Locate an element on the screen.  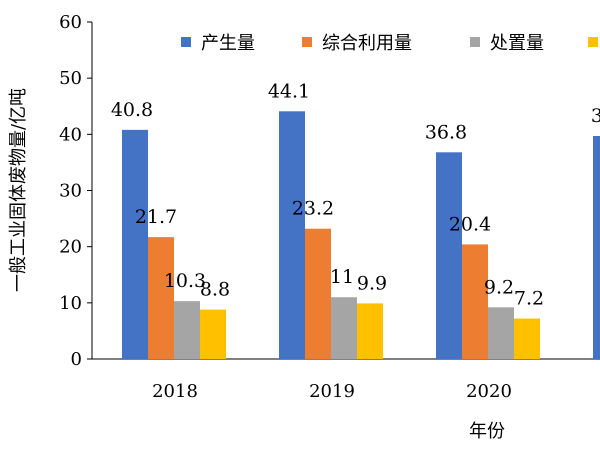
x-tick-label: 2018 is located at coordinates (175, 391).